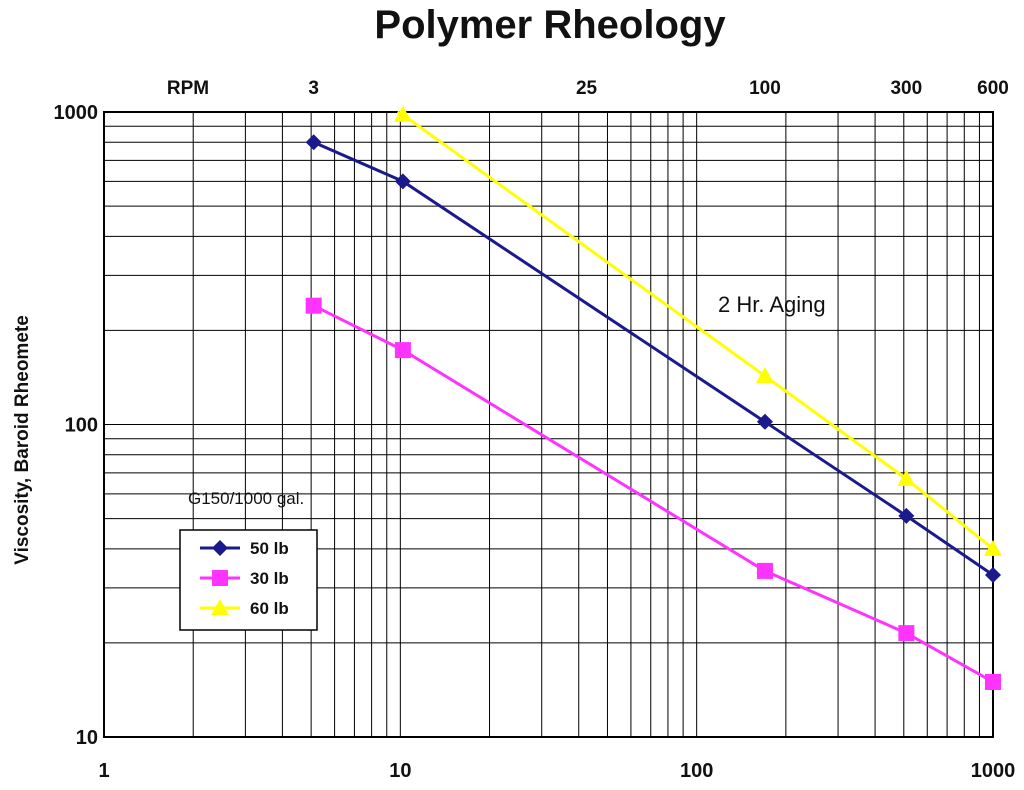 This screenshot has height=790, width=1024. I want to click on y-axis-ticks: 10 100 1000, so click(76, 425).